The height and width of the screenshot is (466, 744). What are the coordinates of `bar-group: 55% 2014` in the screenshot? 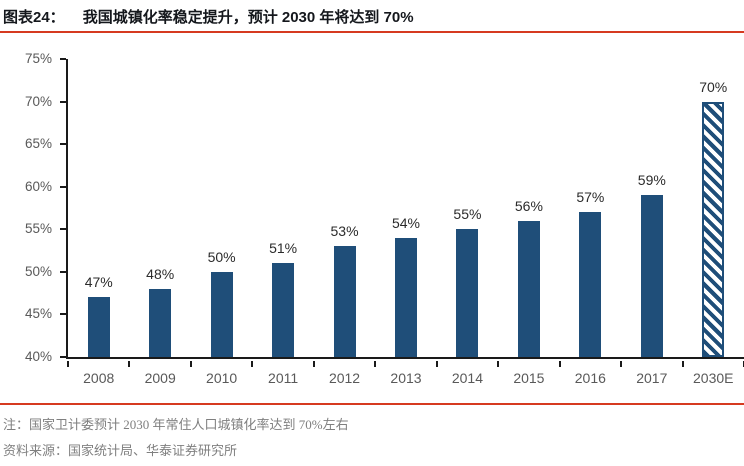 It's located at (467, 222).